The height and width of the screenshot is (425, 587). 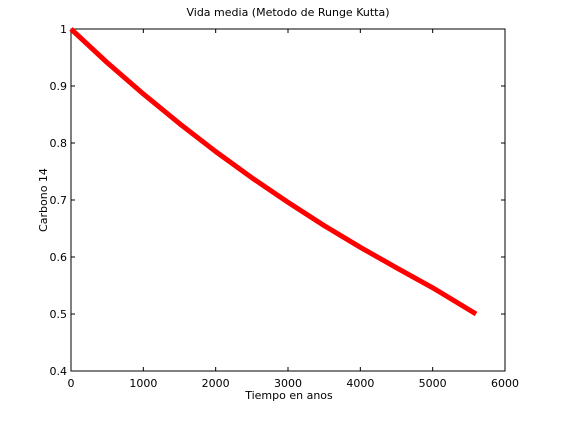 I want to click on y-tick-label: 0.6, so click(x=59, y=257).